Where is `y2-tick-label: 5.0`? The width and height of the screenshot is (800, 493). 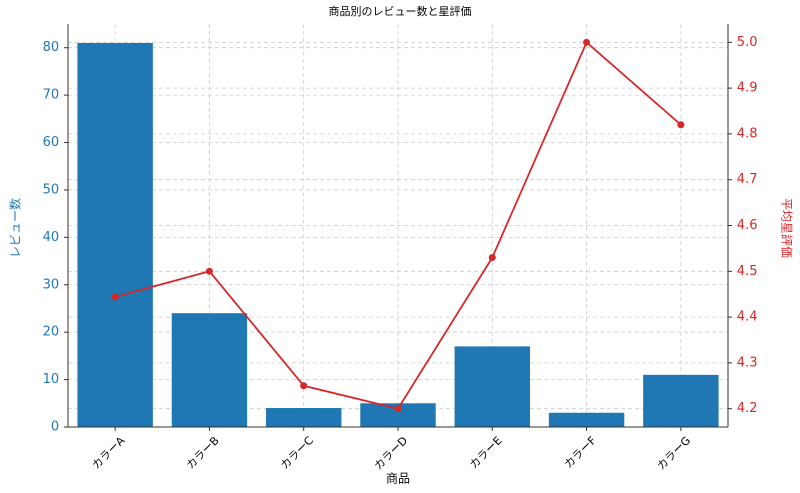
y2-tick-label: 5.0 is located at coordinates (747, 42).